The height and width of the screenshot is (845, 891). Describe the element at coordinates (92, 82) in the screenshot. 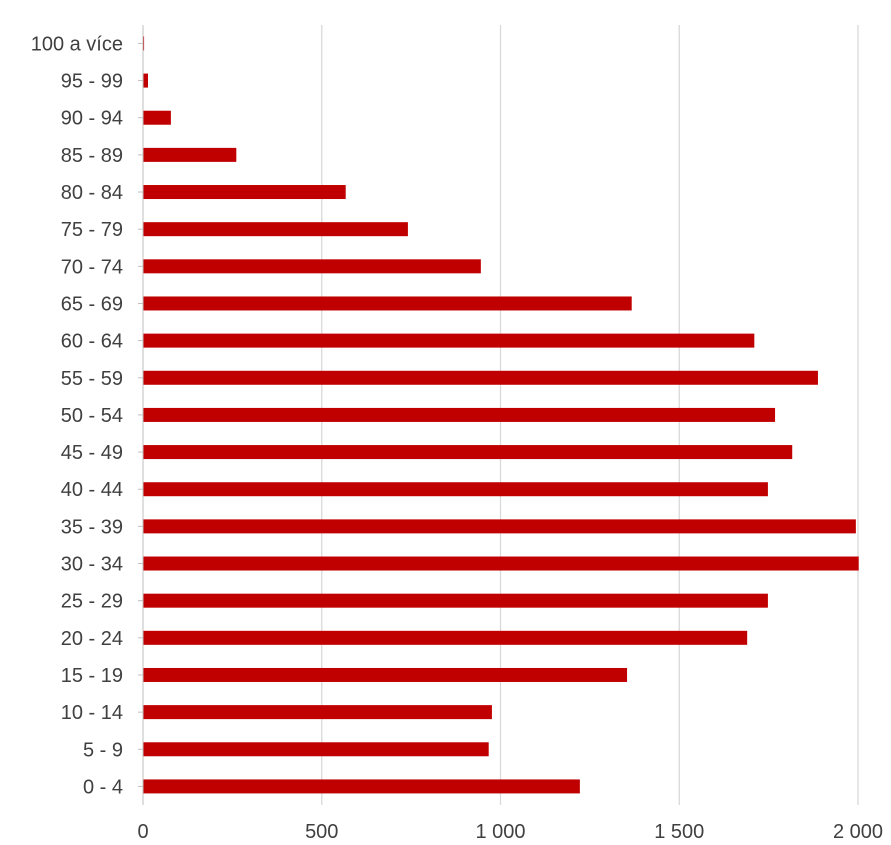

I see `category-label: 95 - 99` at that location.